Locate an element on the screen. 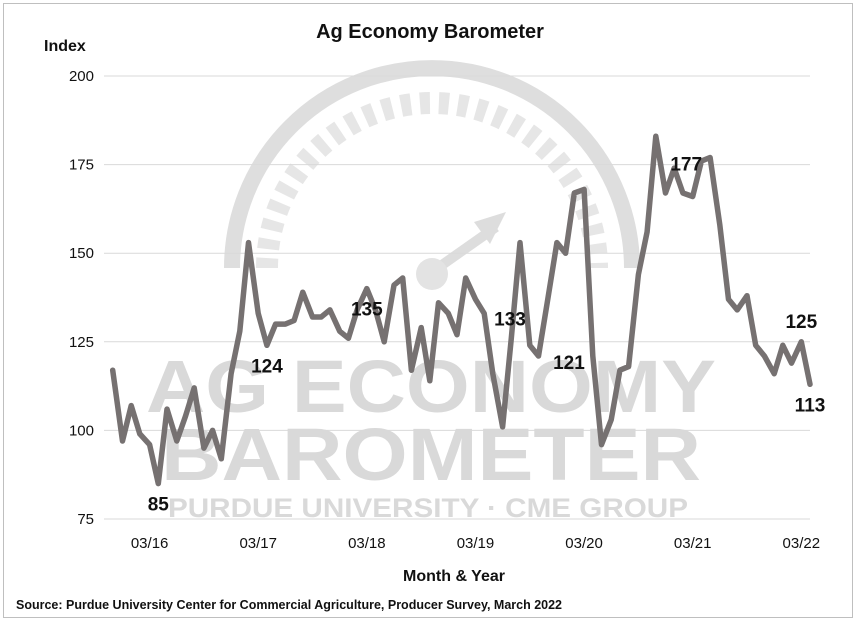  x-tick-label: 03/16 is located at coordinates (150, 543).